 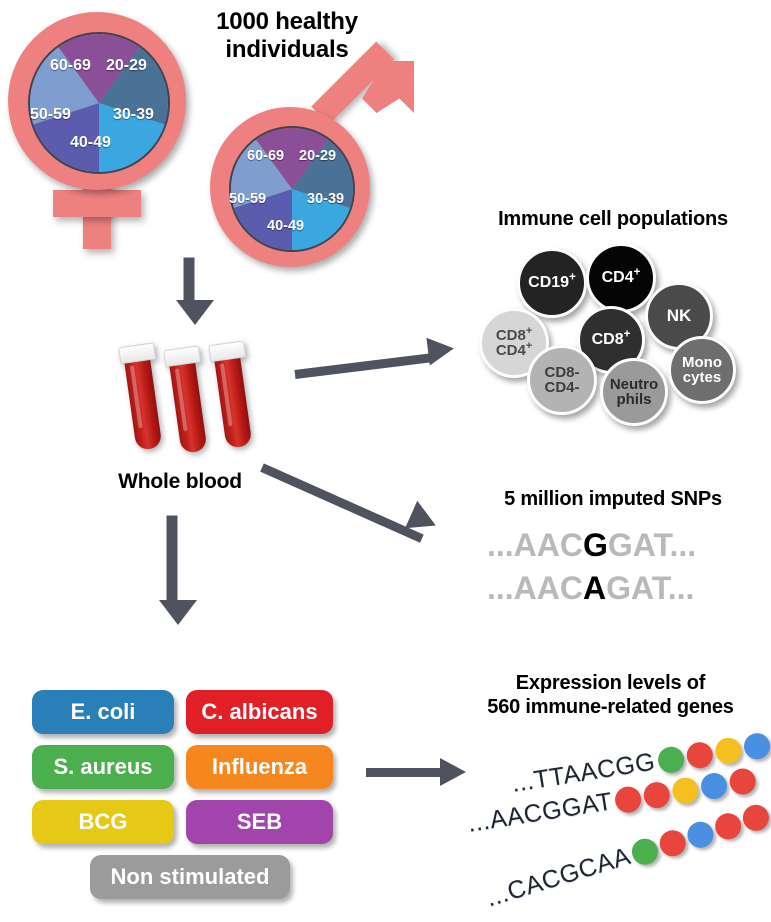 I want to click on cohort-title-line2: individuals, so click(x=287, y=50).